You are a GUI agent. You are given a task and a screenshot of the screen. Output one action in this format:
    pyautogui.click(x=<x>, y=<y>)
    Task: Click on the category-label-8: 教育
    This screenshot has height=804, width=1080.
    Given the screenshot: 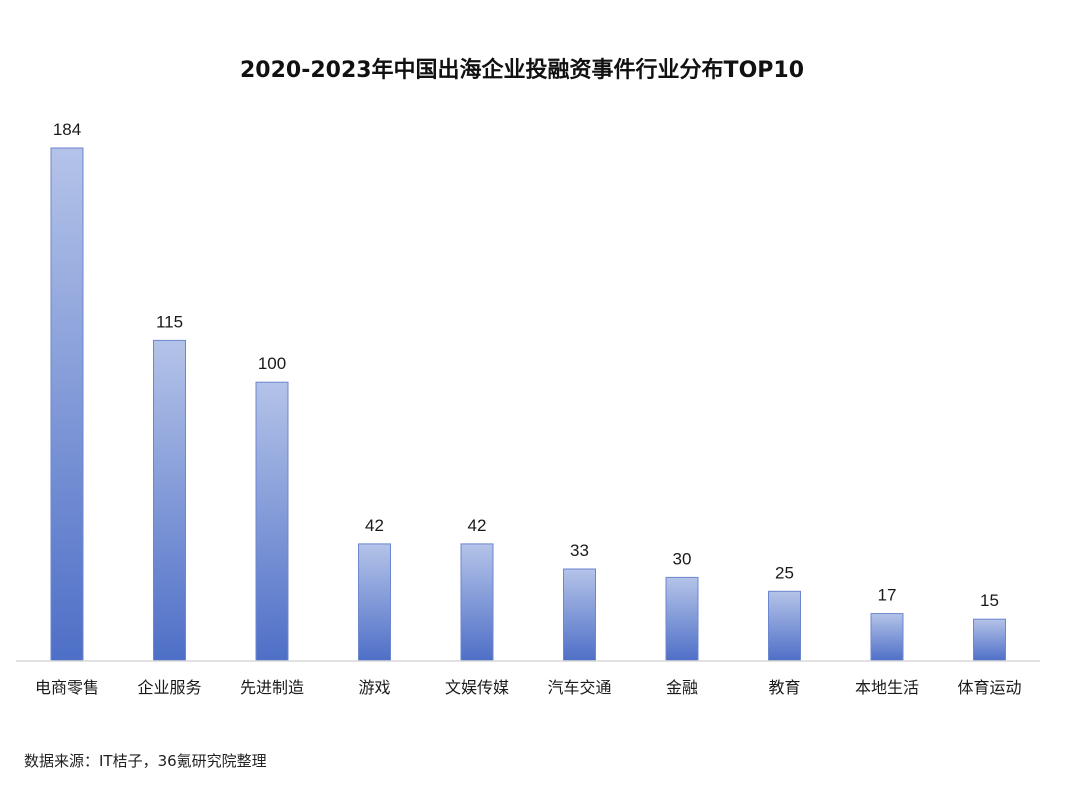 What is the action you would take?
    pyautogui.click(x=784, y=687)
    